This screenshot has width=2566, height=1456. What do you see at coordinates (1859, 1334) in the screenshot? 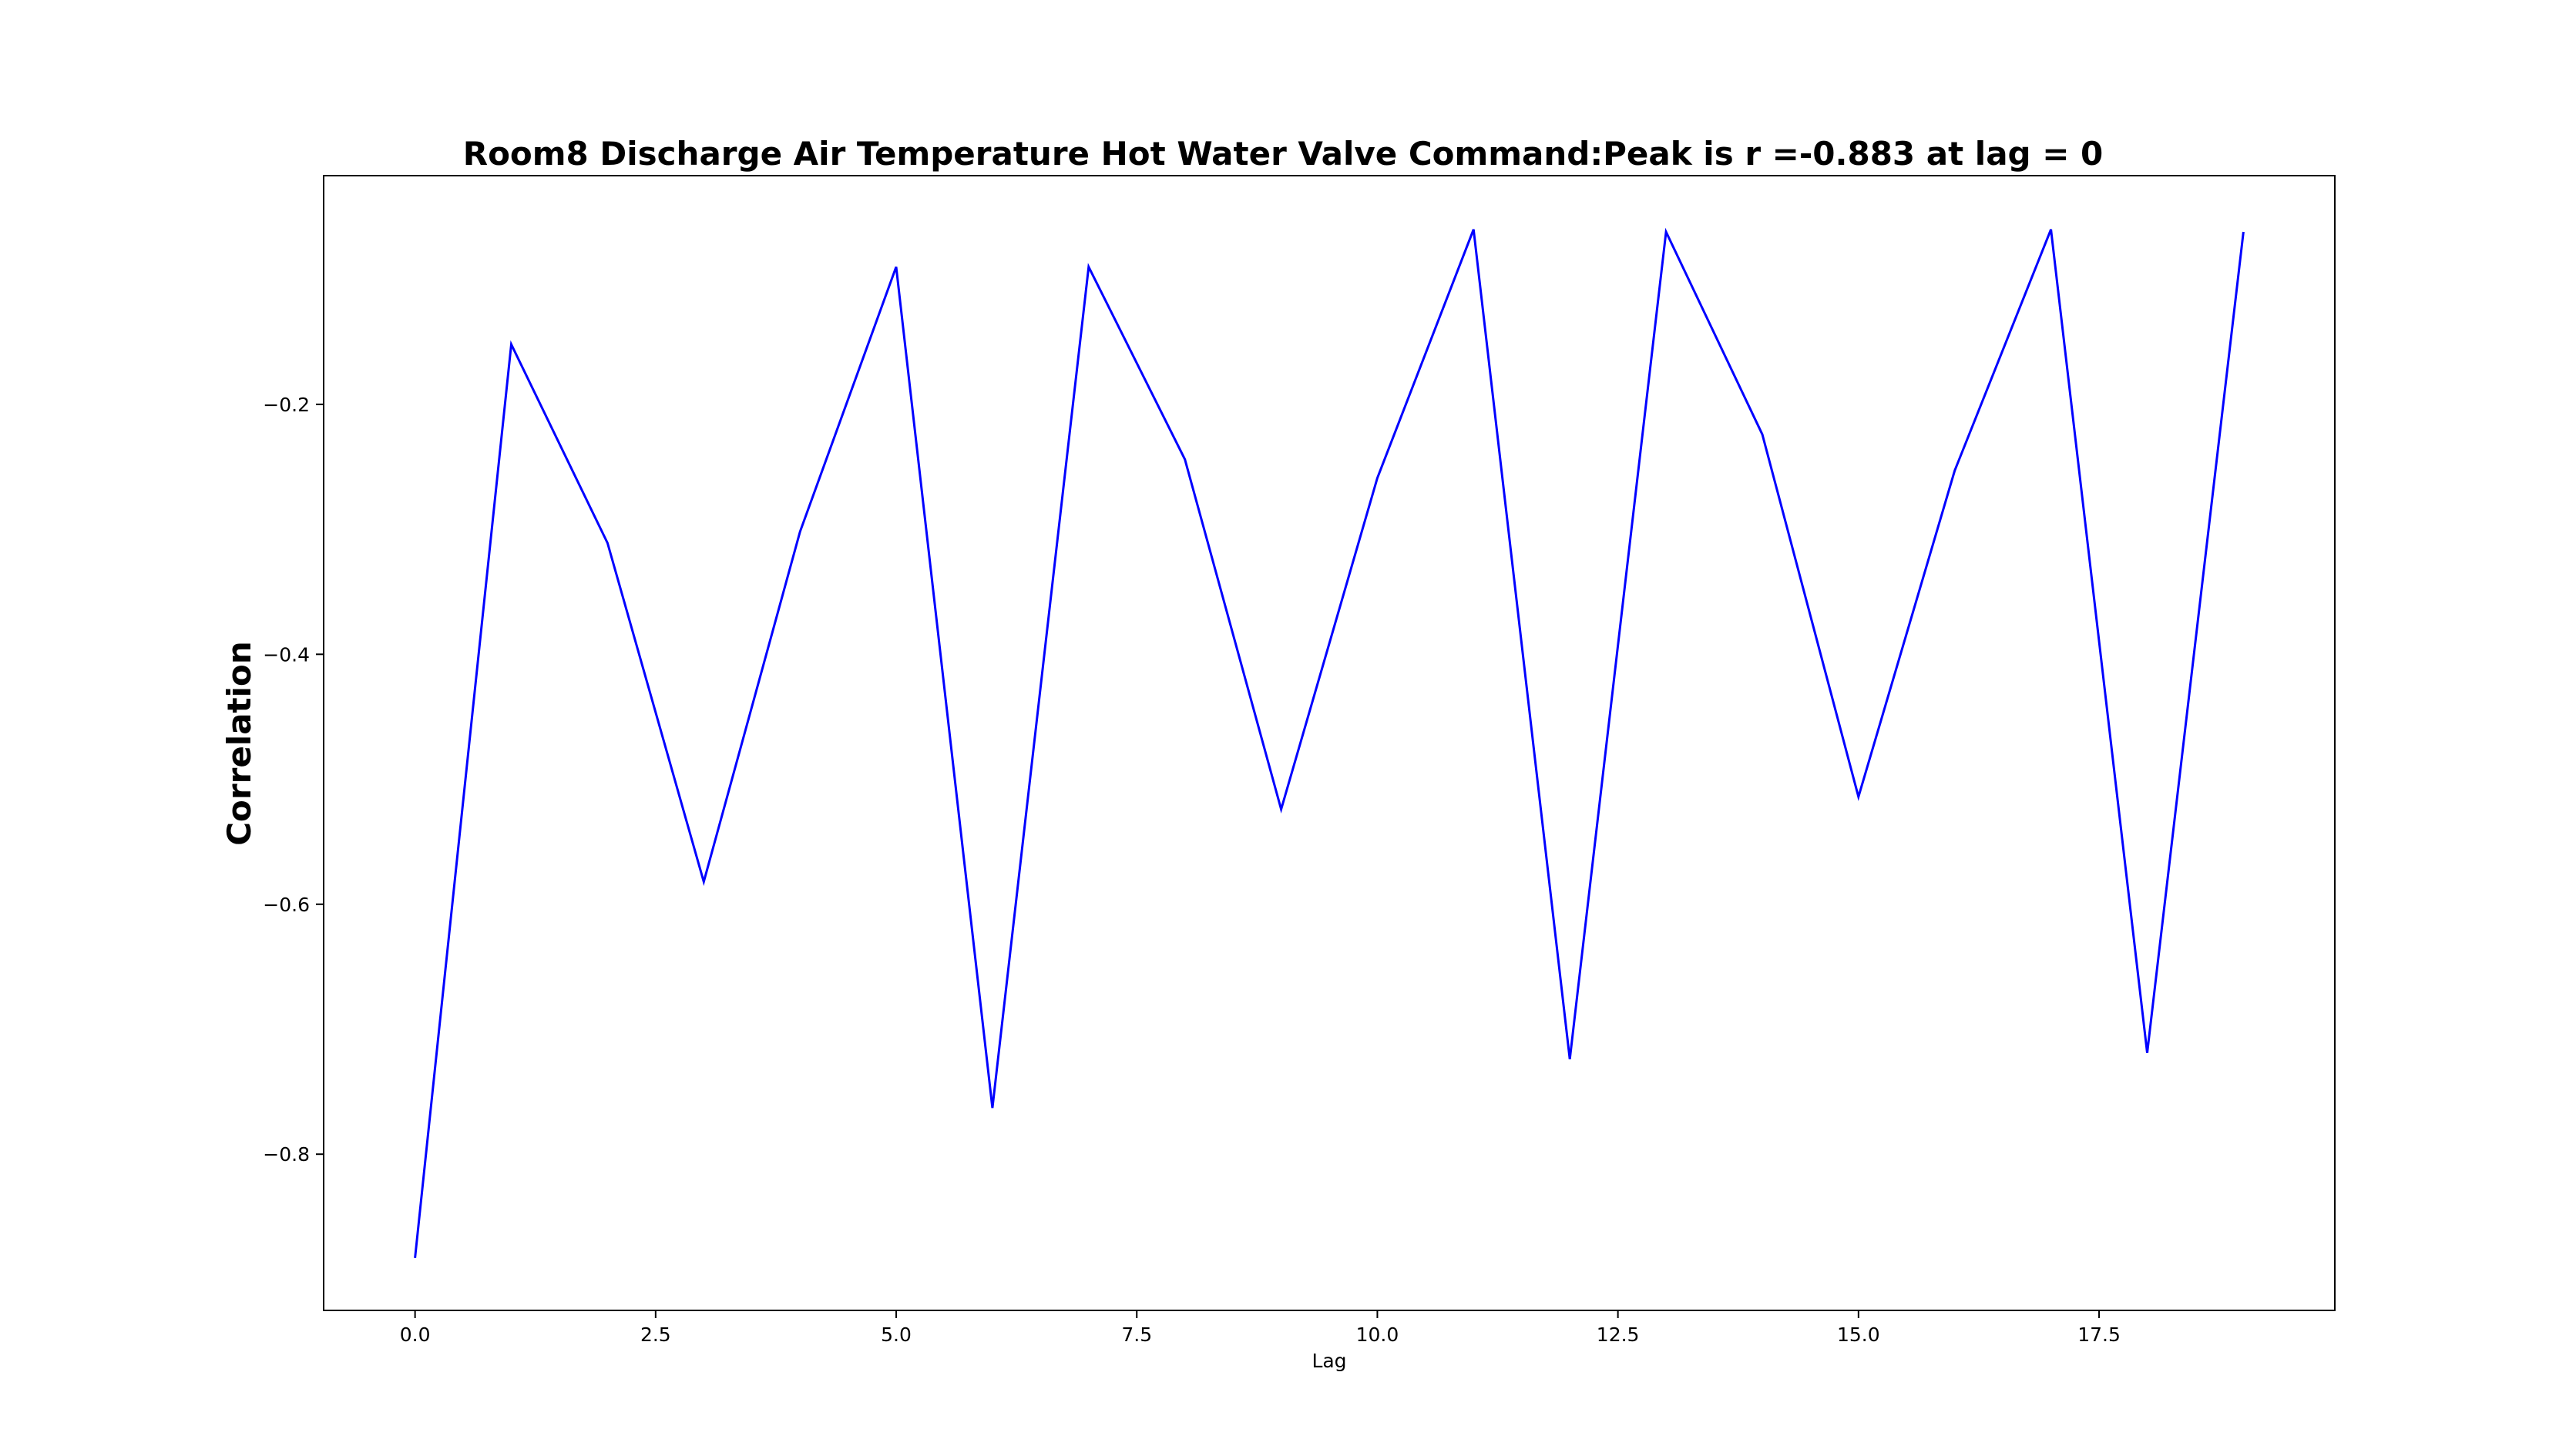
I see `x-tick-label: 15.0` at bounding box center [1859, 1334].